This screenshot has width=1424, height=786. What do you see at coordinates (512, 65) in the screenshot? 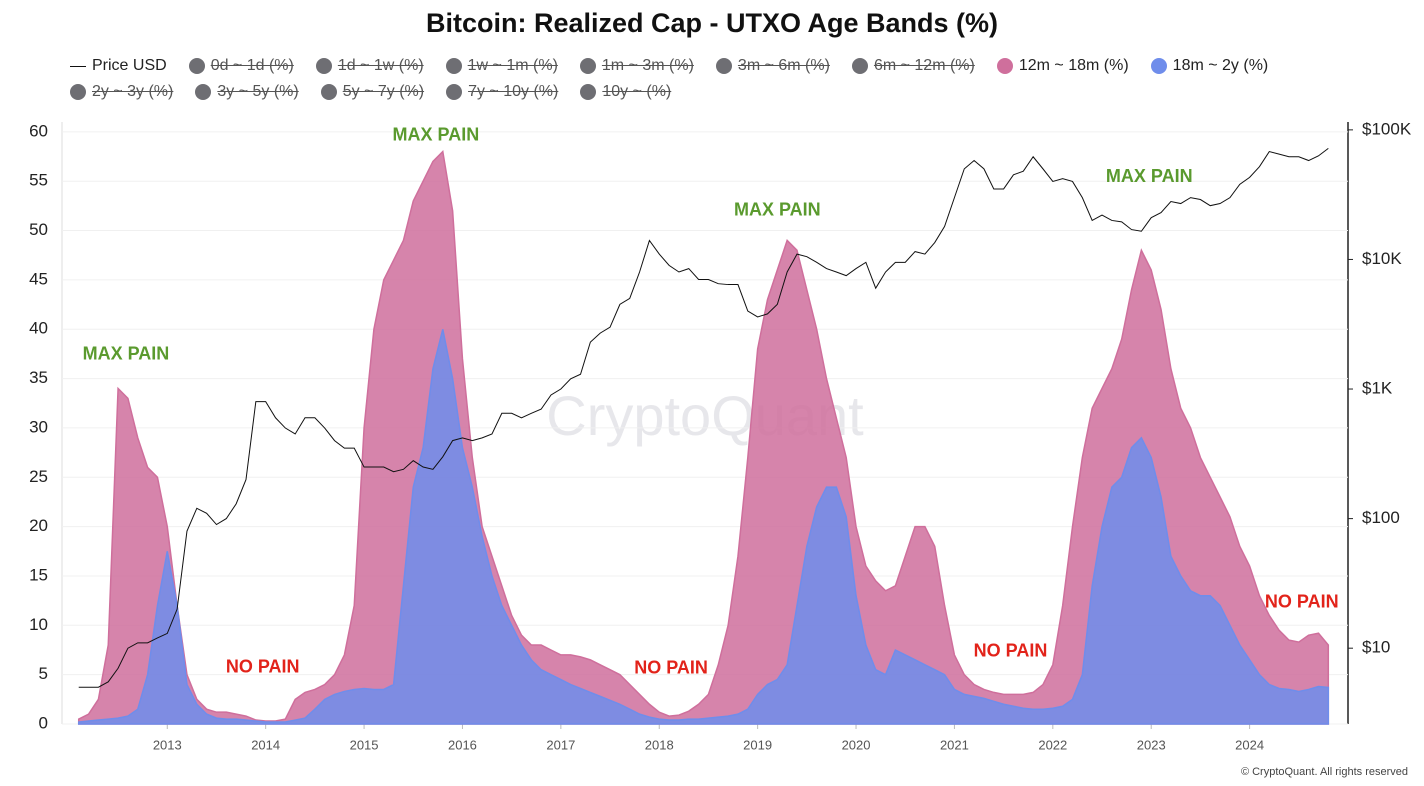
I see `legend-label: 1w ~ 1m (%)` at bounding box center [512, 65].